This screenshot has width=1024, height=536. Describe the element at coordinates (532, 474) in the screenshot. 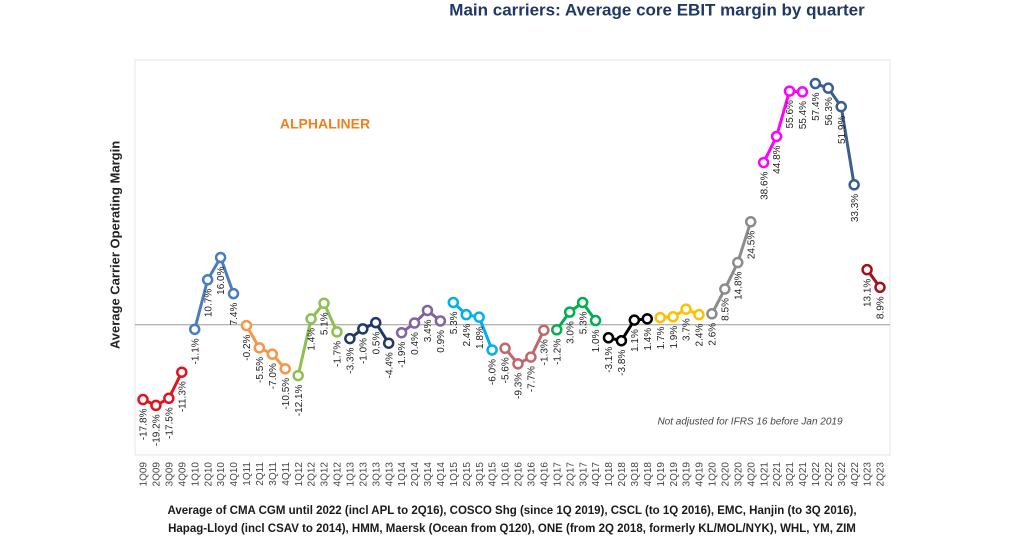

I see `x-tick-label: 3Q16` at that location.